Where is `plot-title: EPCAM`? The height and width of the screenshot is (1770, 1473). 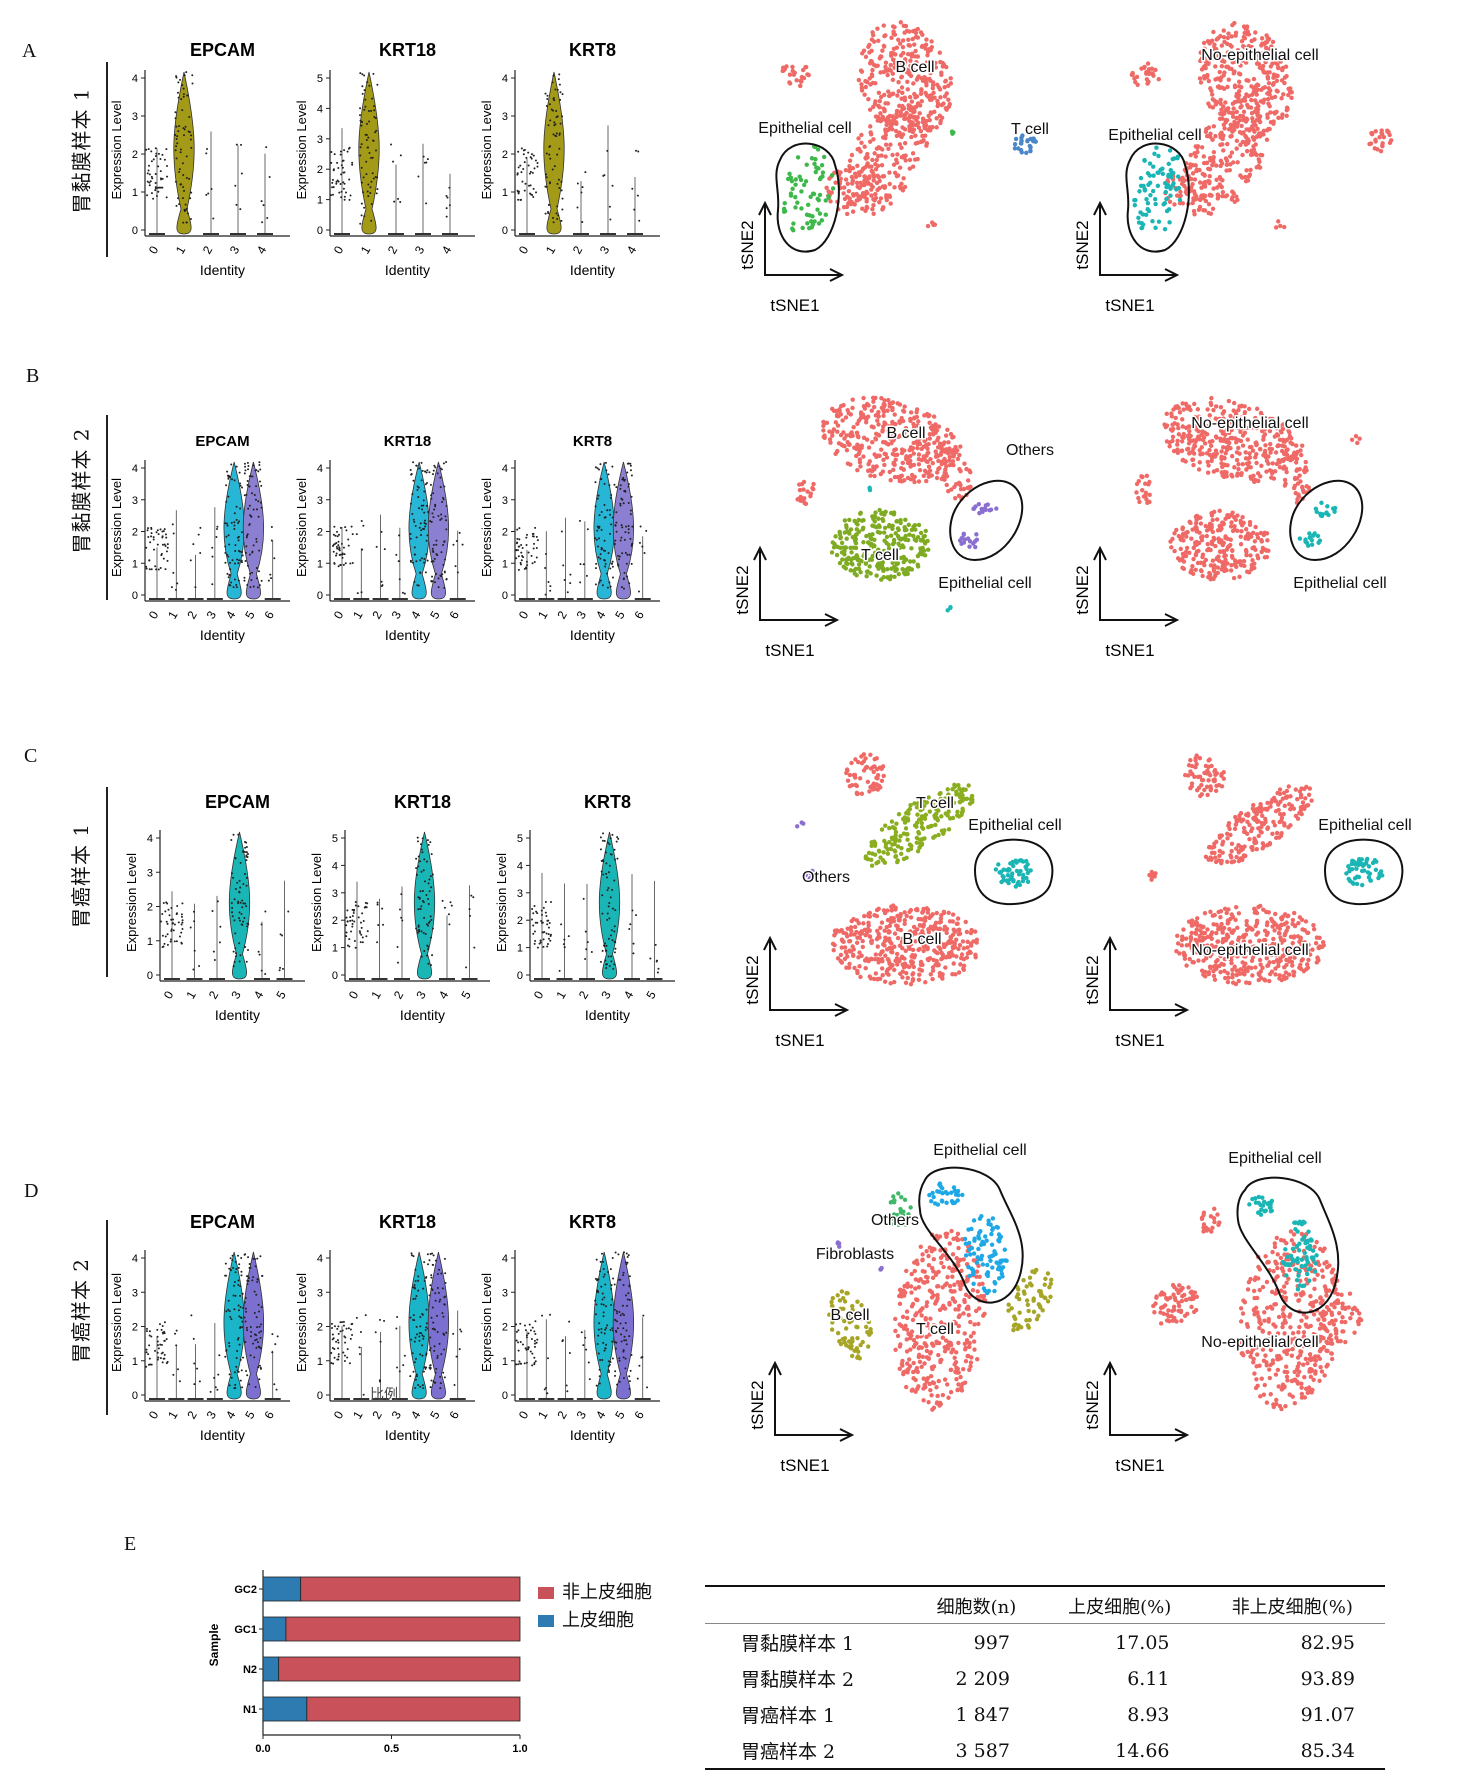
plot-title: EPCAM is located at coordinates (222, 1222).